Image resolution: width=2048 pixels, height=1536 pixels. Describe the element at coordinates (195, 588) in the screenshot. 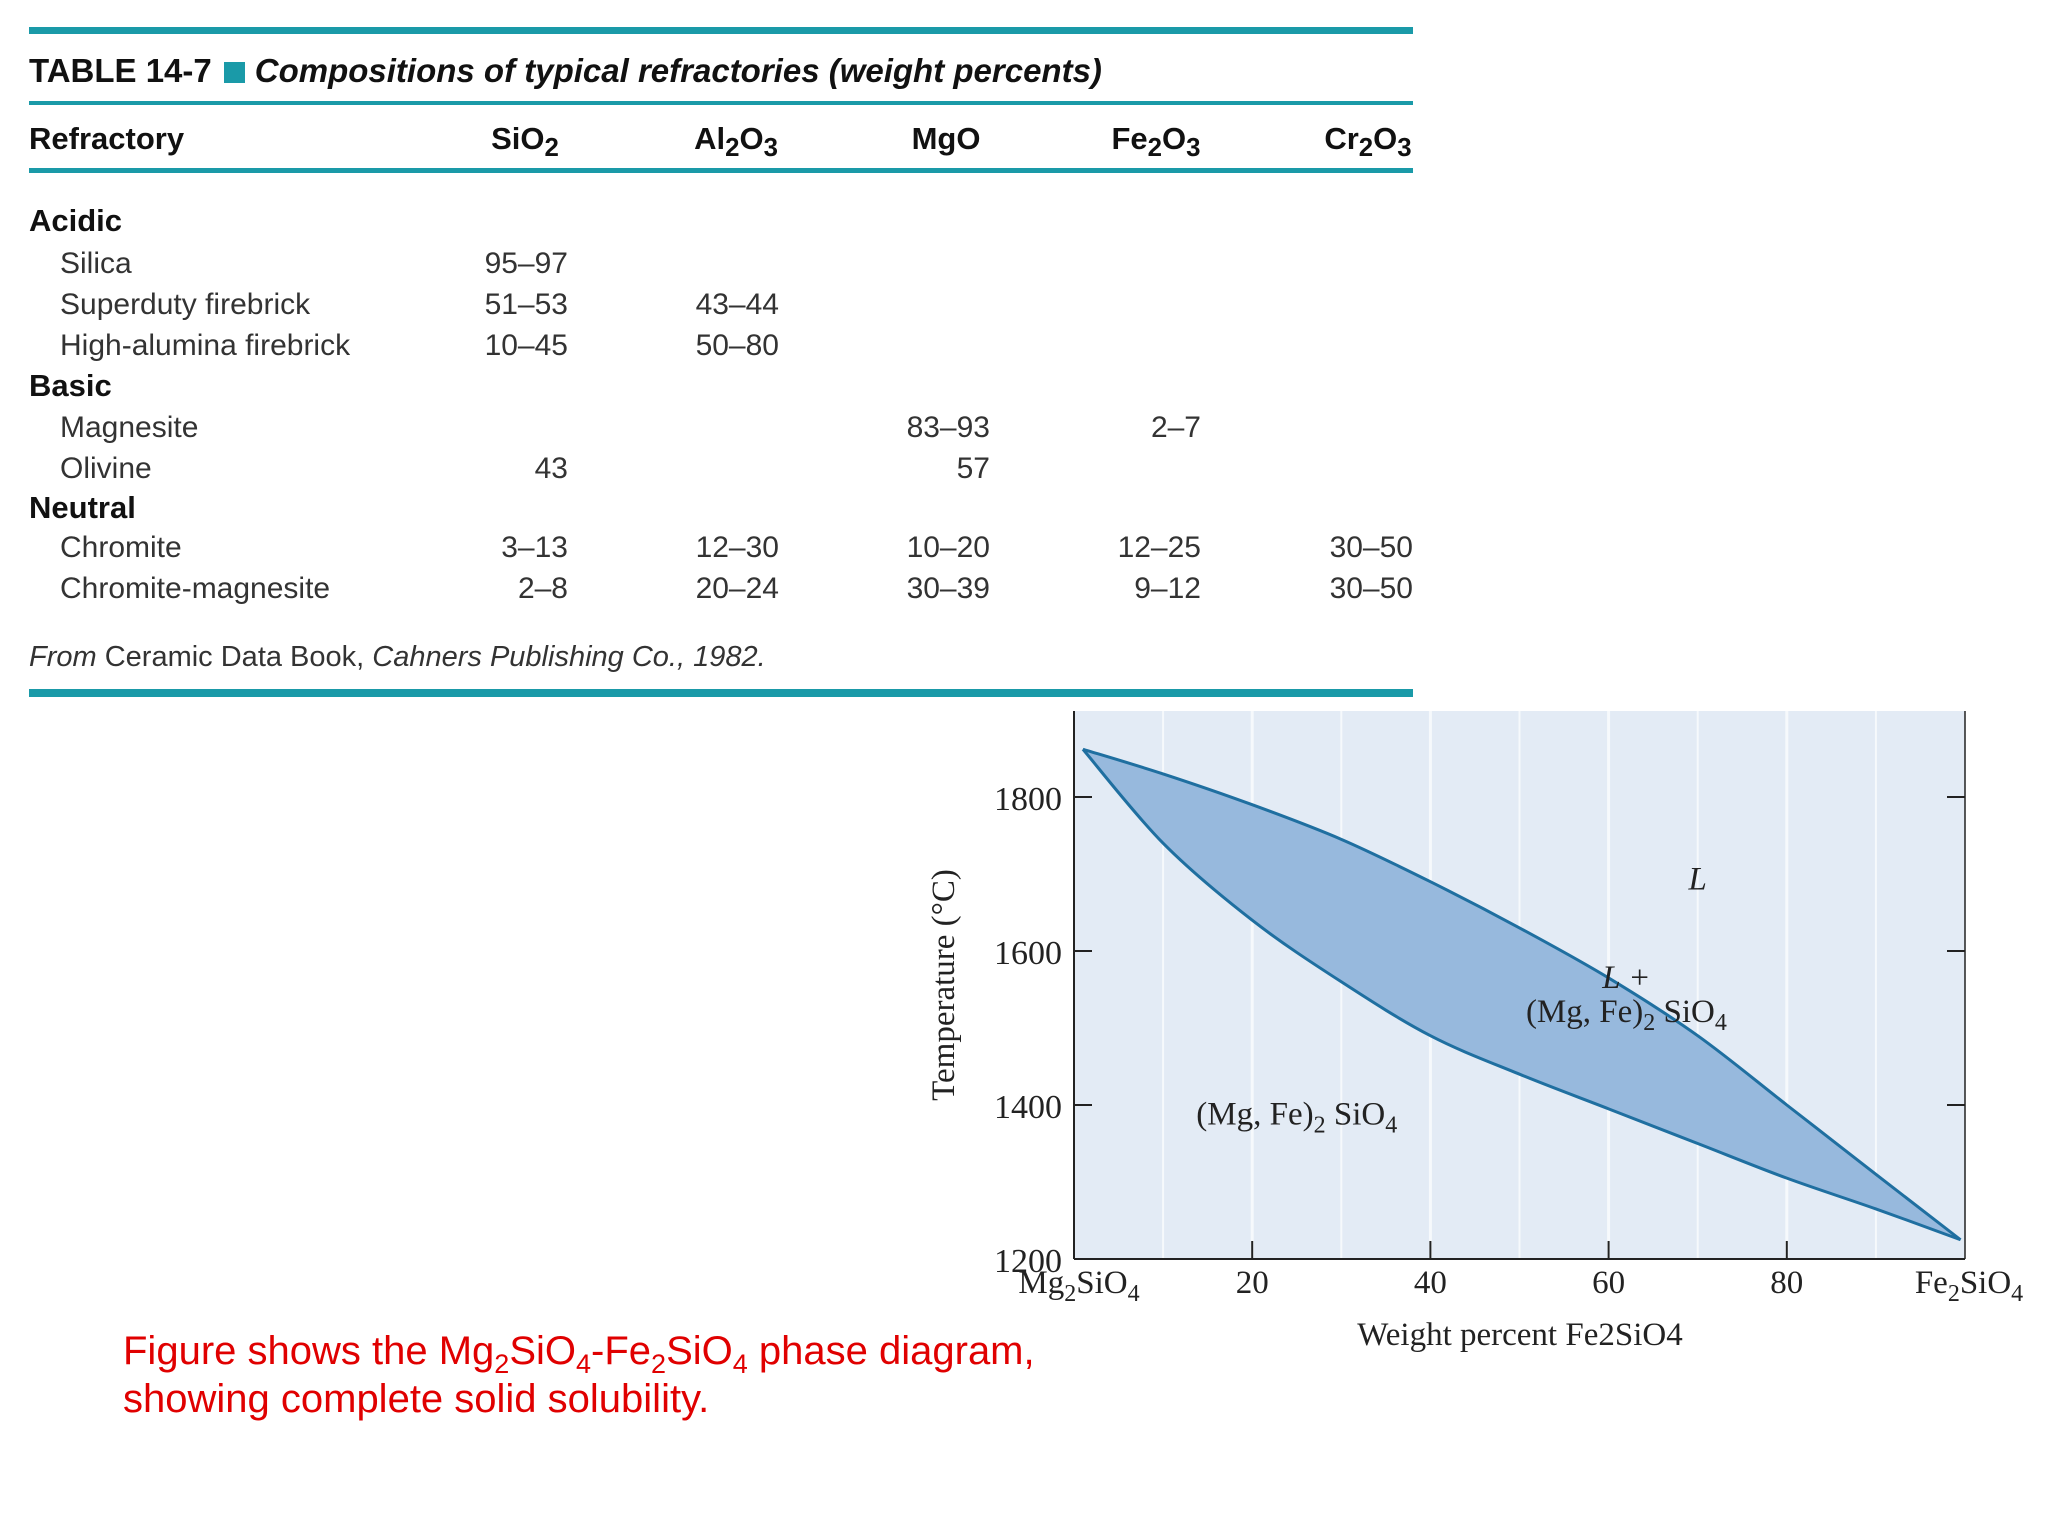

I see `row-name: Chromite-magnesite` at that location.